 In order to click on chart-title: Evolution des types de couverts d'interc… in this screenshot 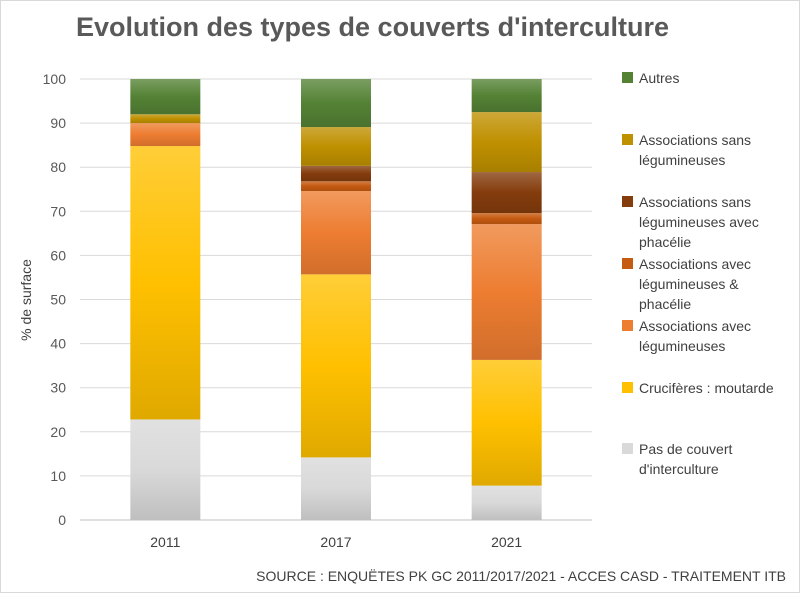, I will do `click(373, 27)`.